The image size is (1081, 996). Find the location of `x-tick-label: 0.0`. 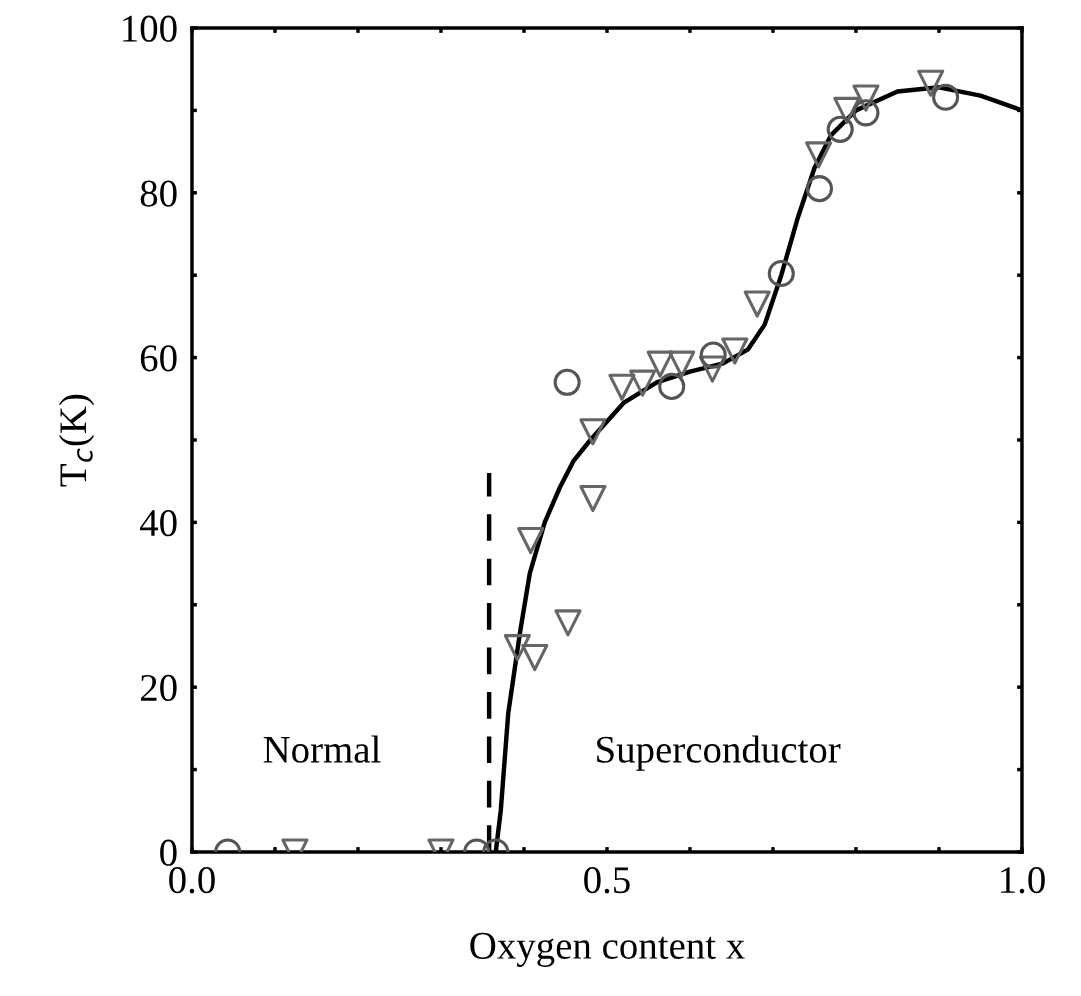

x-tick-label: 0.0 is located at coordinates (192, 880).